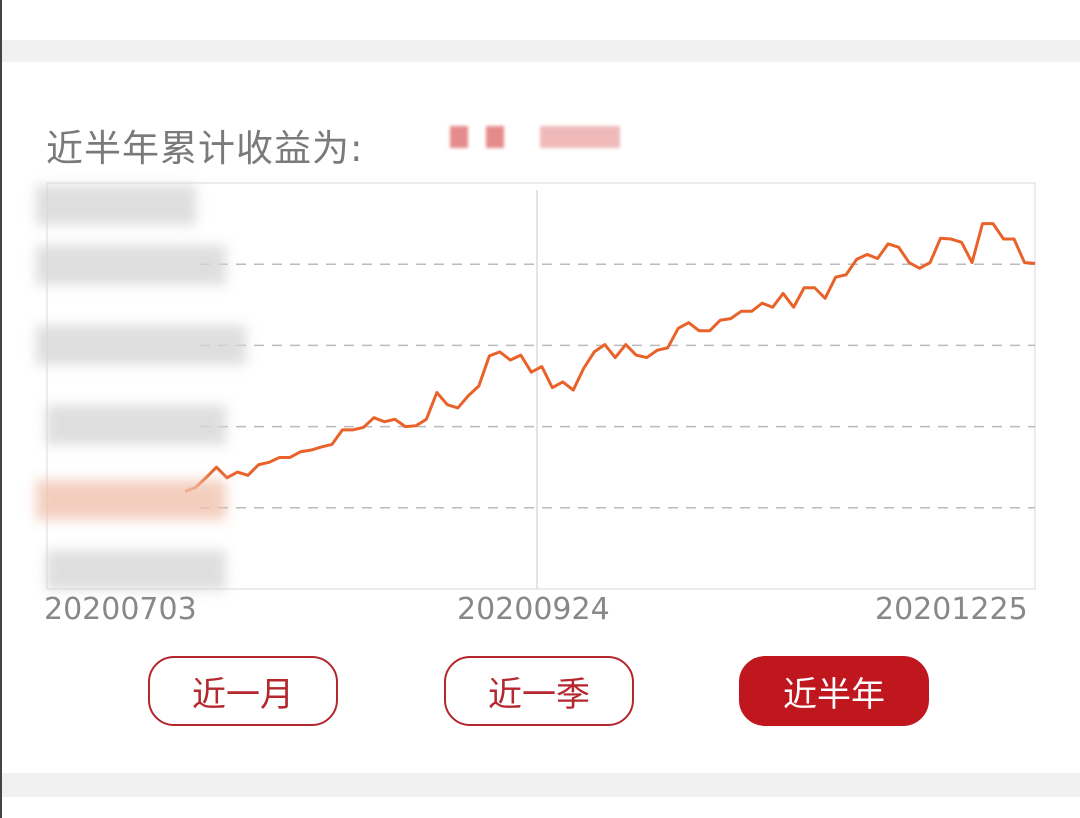 The image size is (1080, 818). What do you see at coordinates (120, 609) in the screenshot?
I see `x-tick-label: 20200703` at bounding box center [120, 609].